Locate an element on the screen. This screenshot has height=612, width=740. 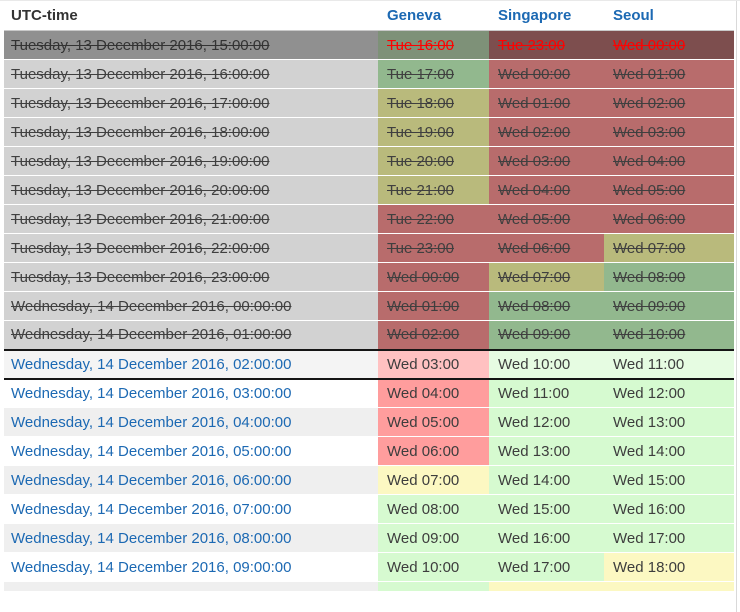
time-cell-seoul: Wed 11:00 is located at coordinates (669, 364).